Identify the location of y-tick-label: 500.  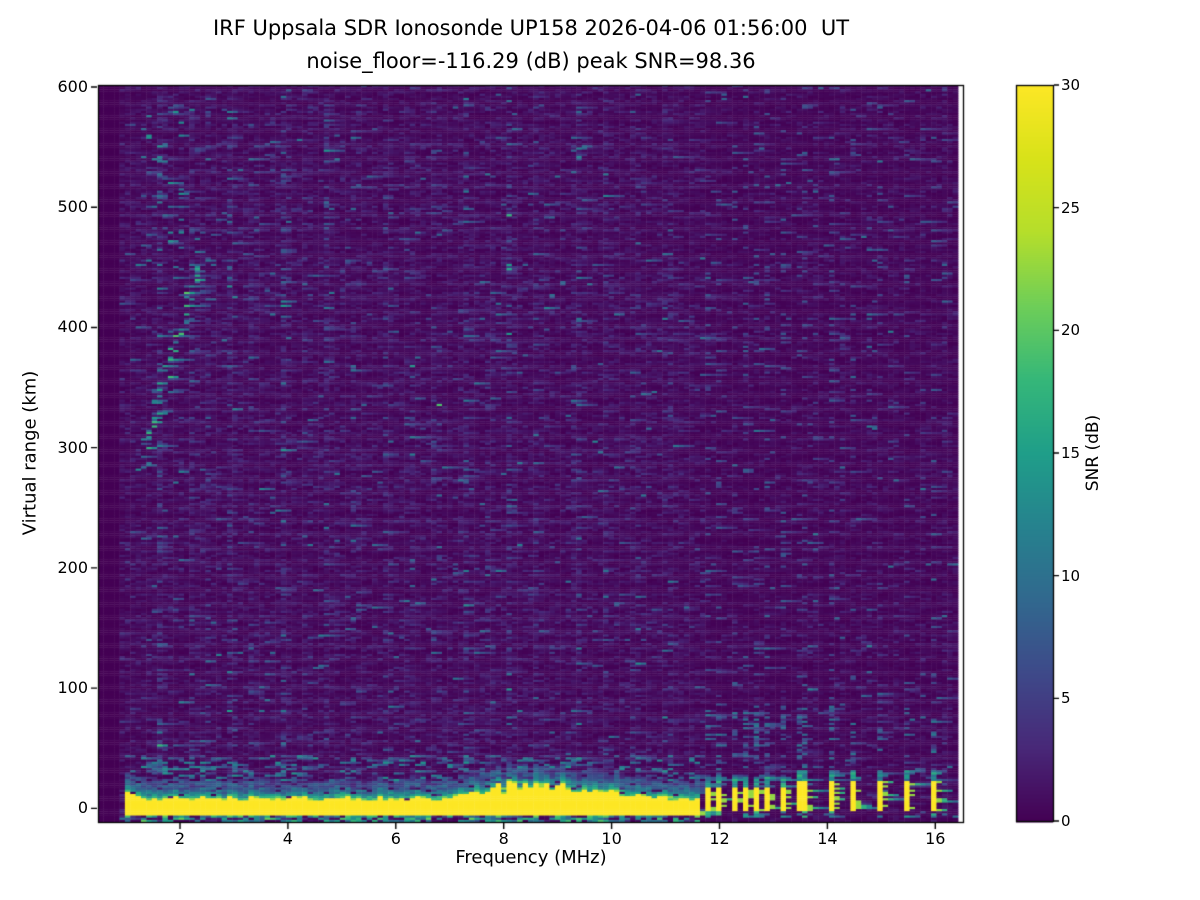
(72, 207).